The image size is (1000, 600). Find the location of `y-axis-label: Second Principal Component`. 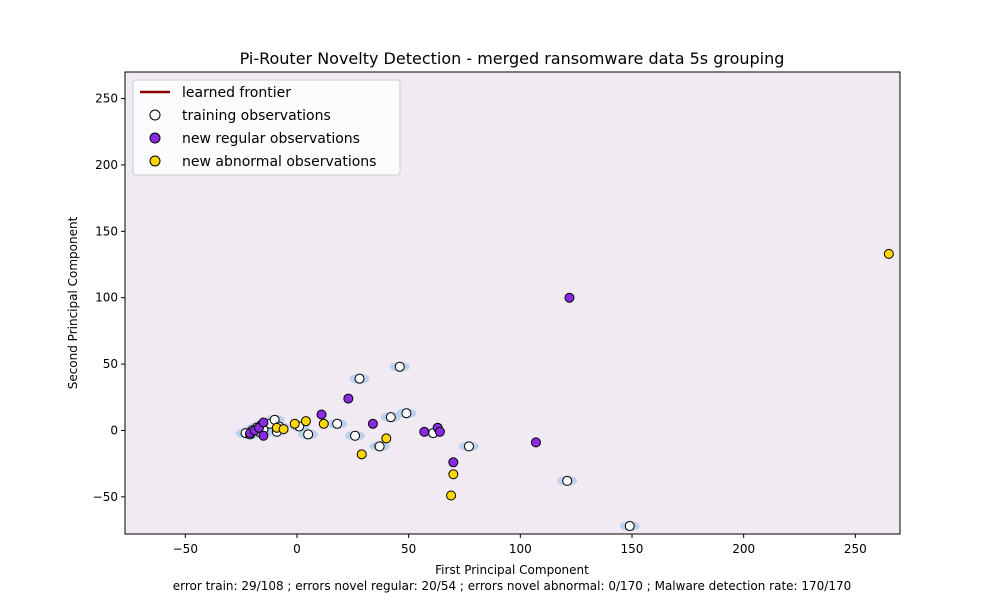

y-axis-label: Second Principal Component is located at coordinates (73, 302).